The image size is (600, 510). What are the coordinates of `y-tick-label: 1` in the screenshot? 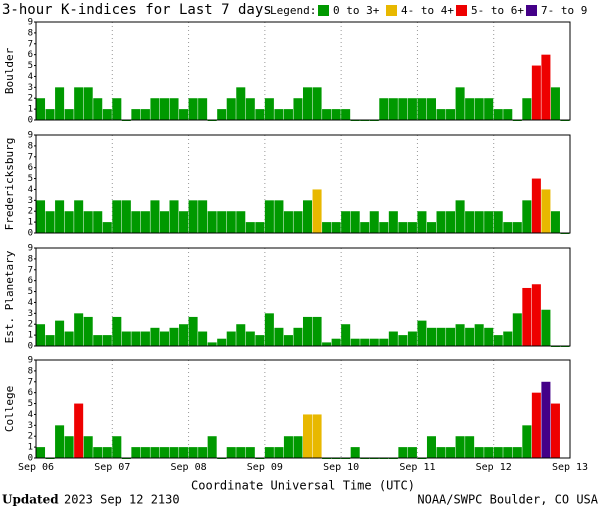 It's located at (30, 448).